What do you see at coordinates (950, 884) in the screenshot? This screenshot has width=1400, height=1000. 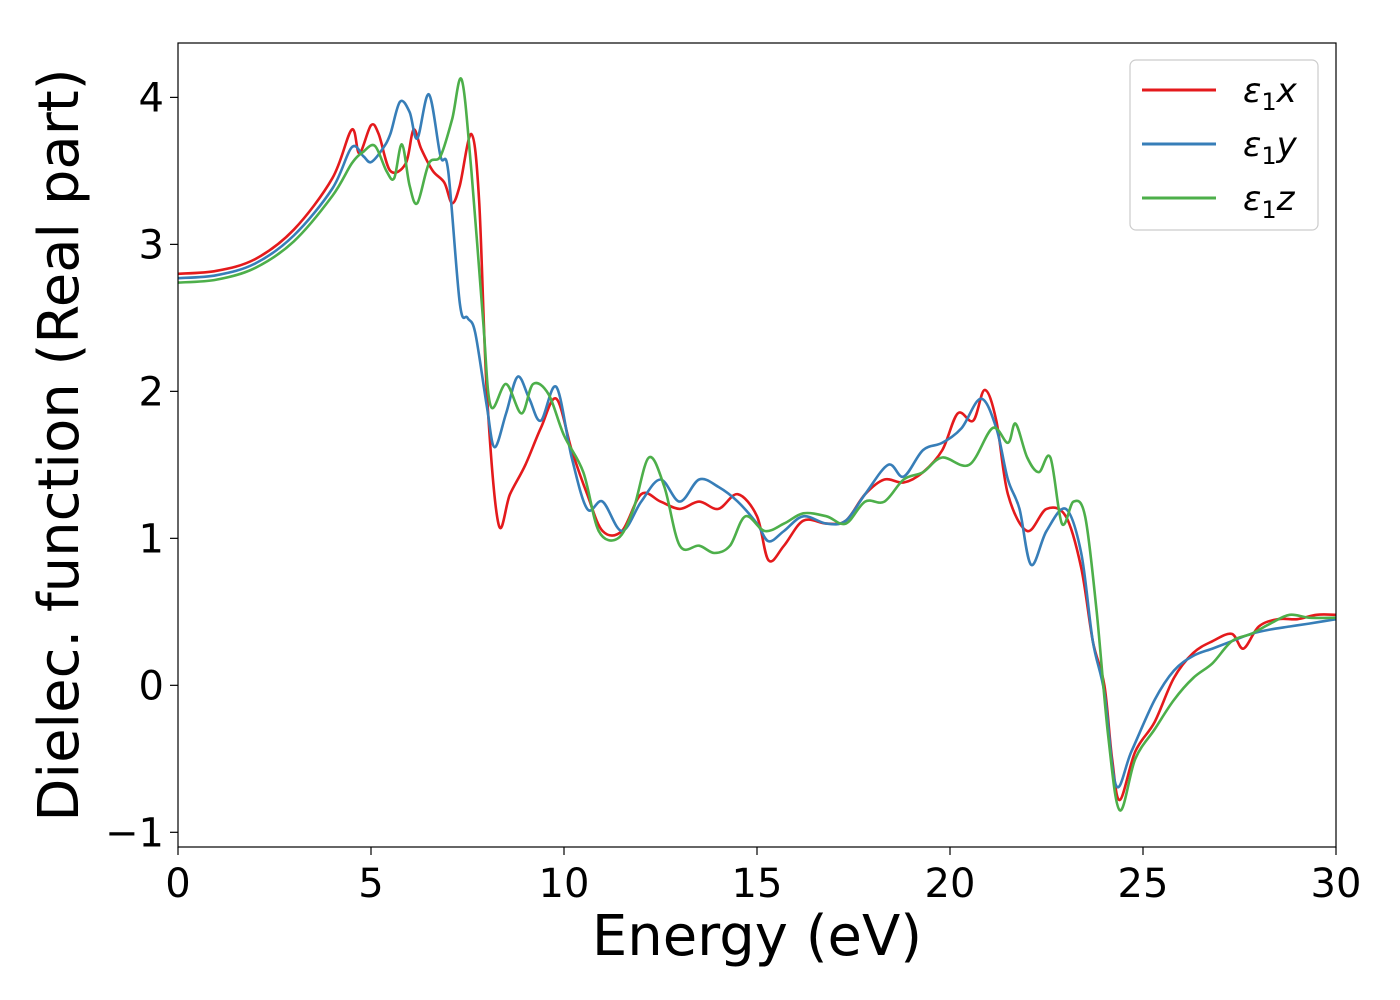 I see `x-tick-label: 20` at bounding box center [950, 884].